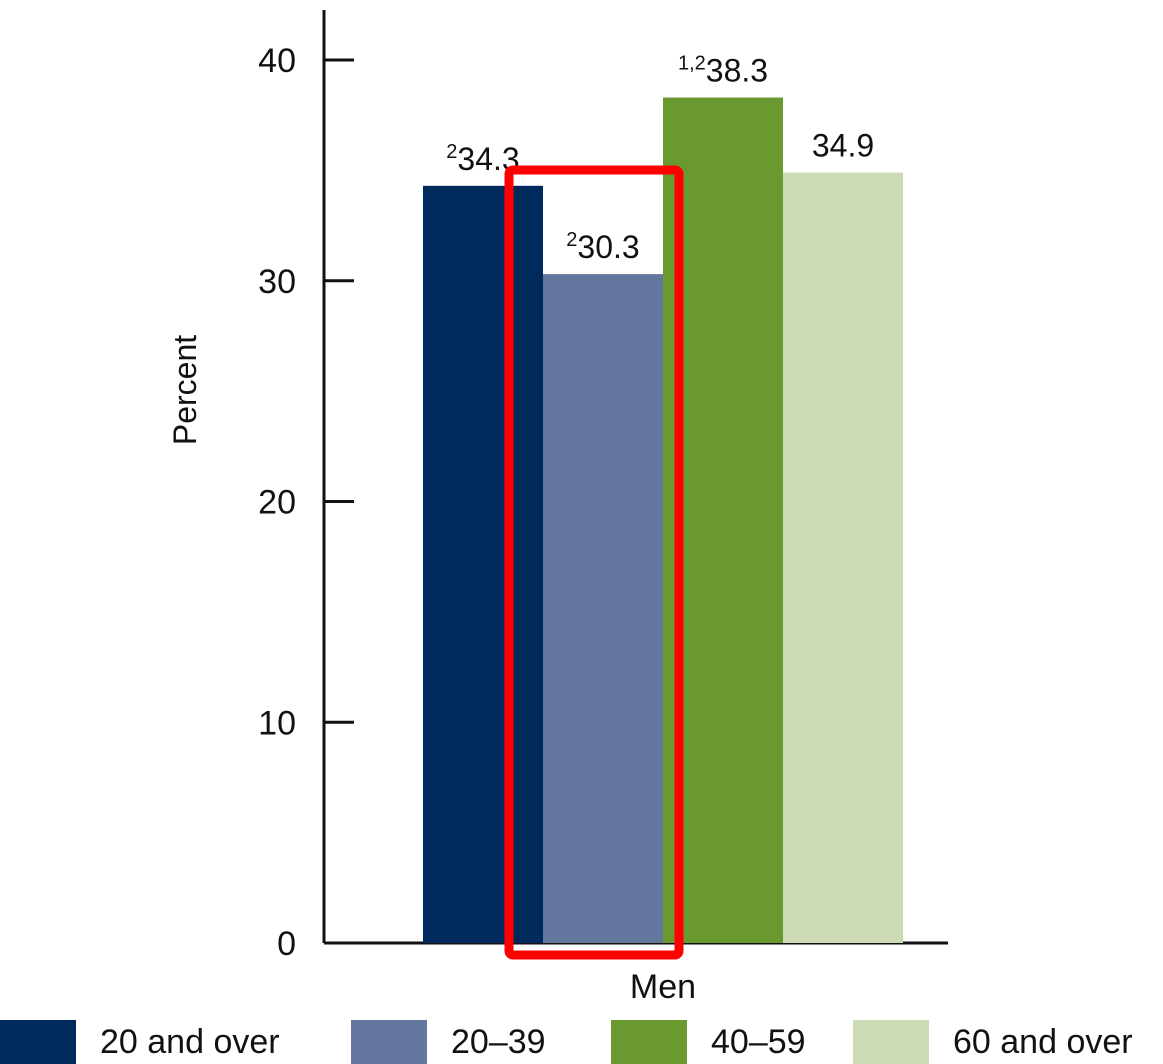 Image resolution: width=1163 pixels, height=1064 pixels. What do you see at coordinates (758, 1041) in the screenshot?
I see `legend-label: 40–59` at bounding box center [758, 1041].